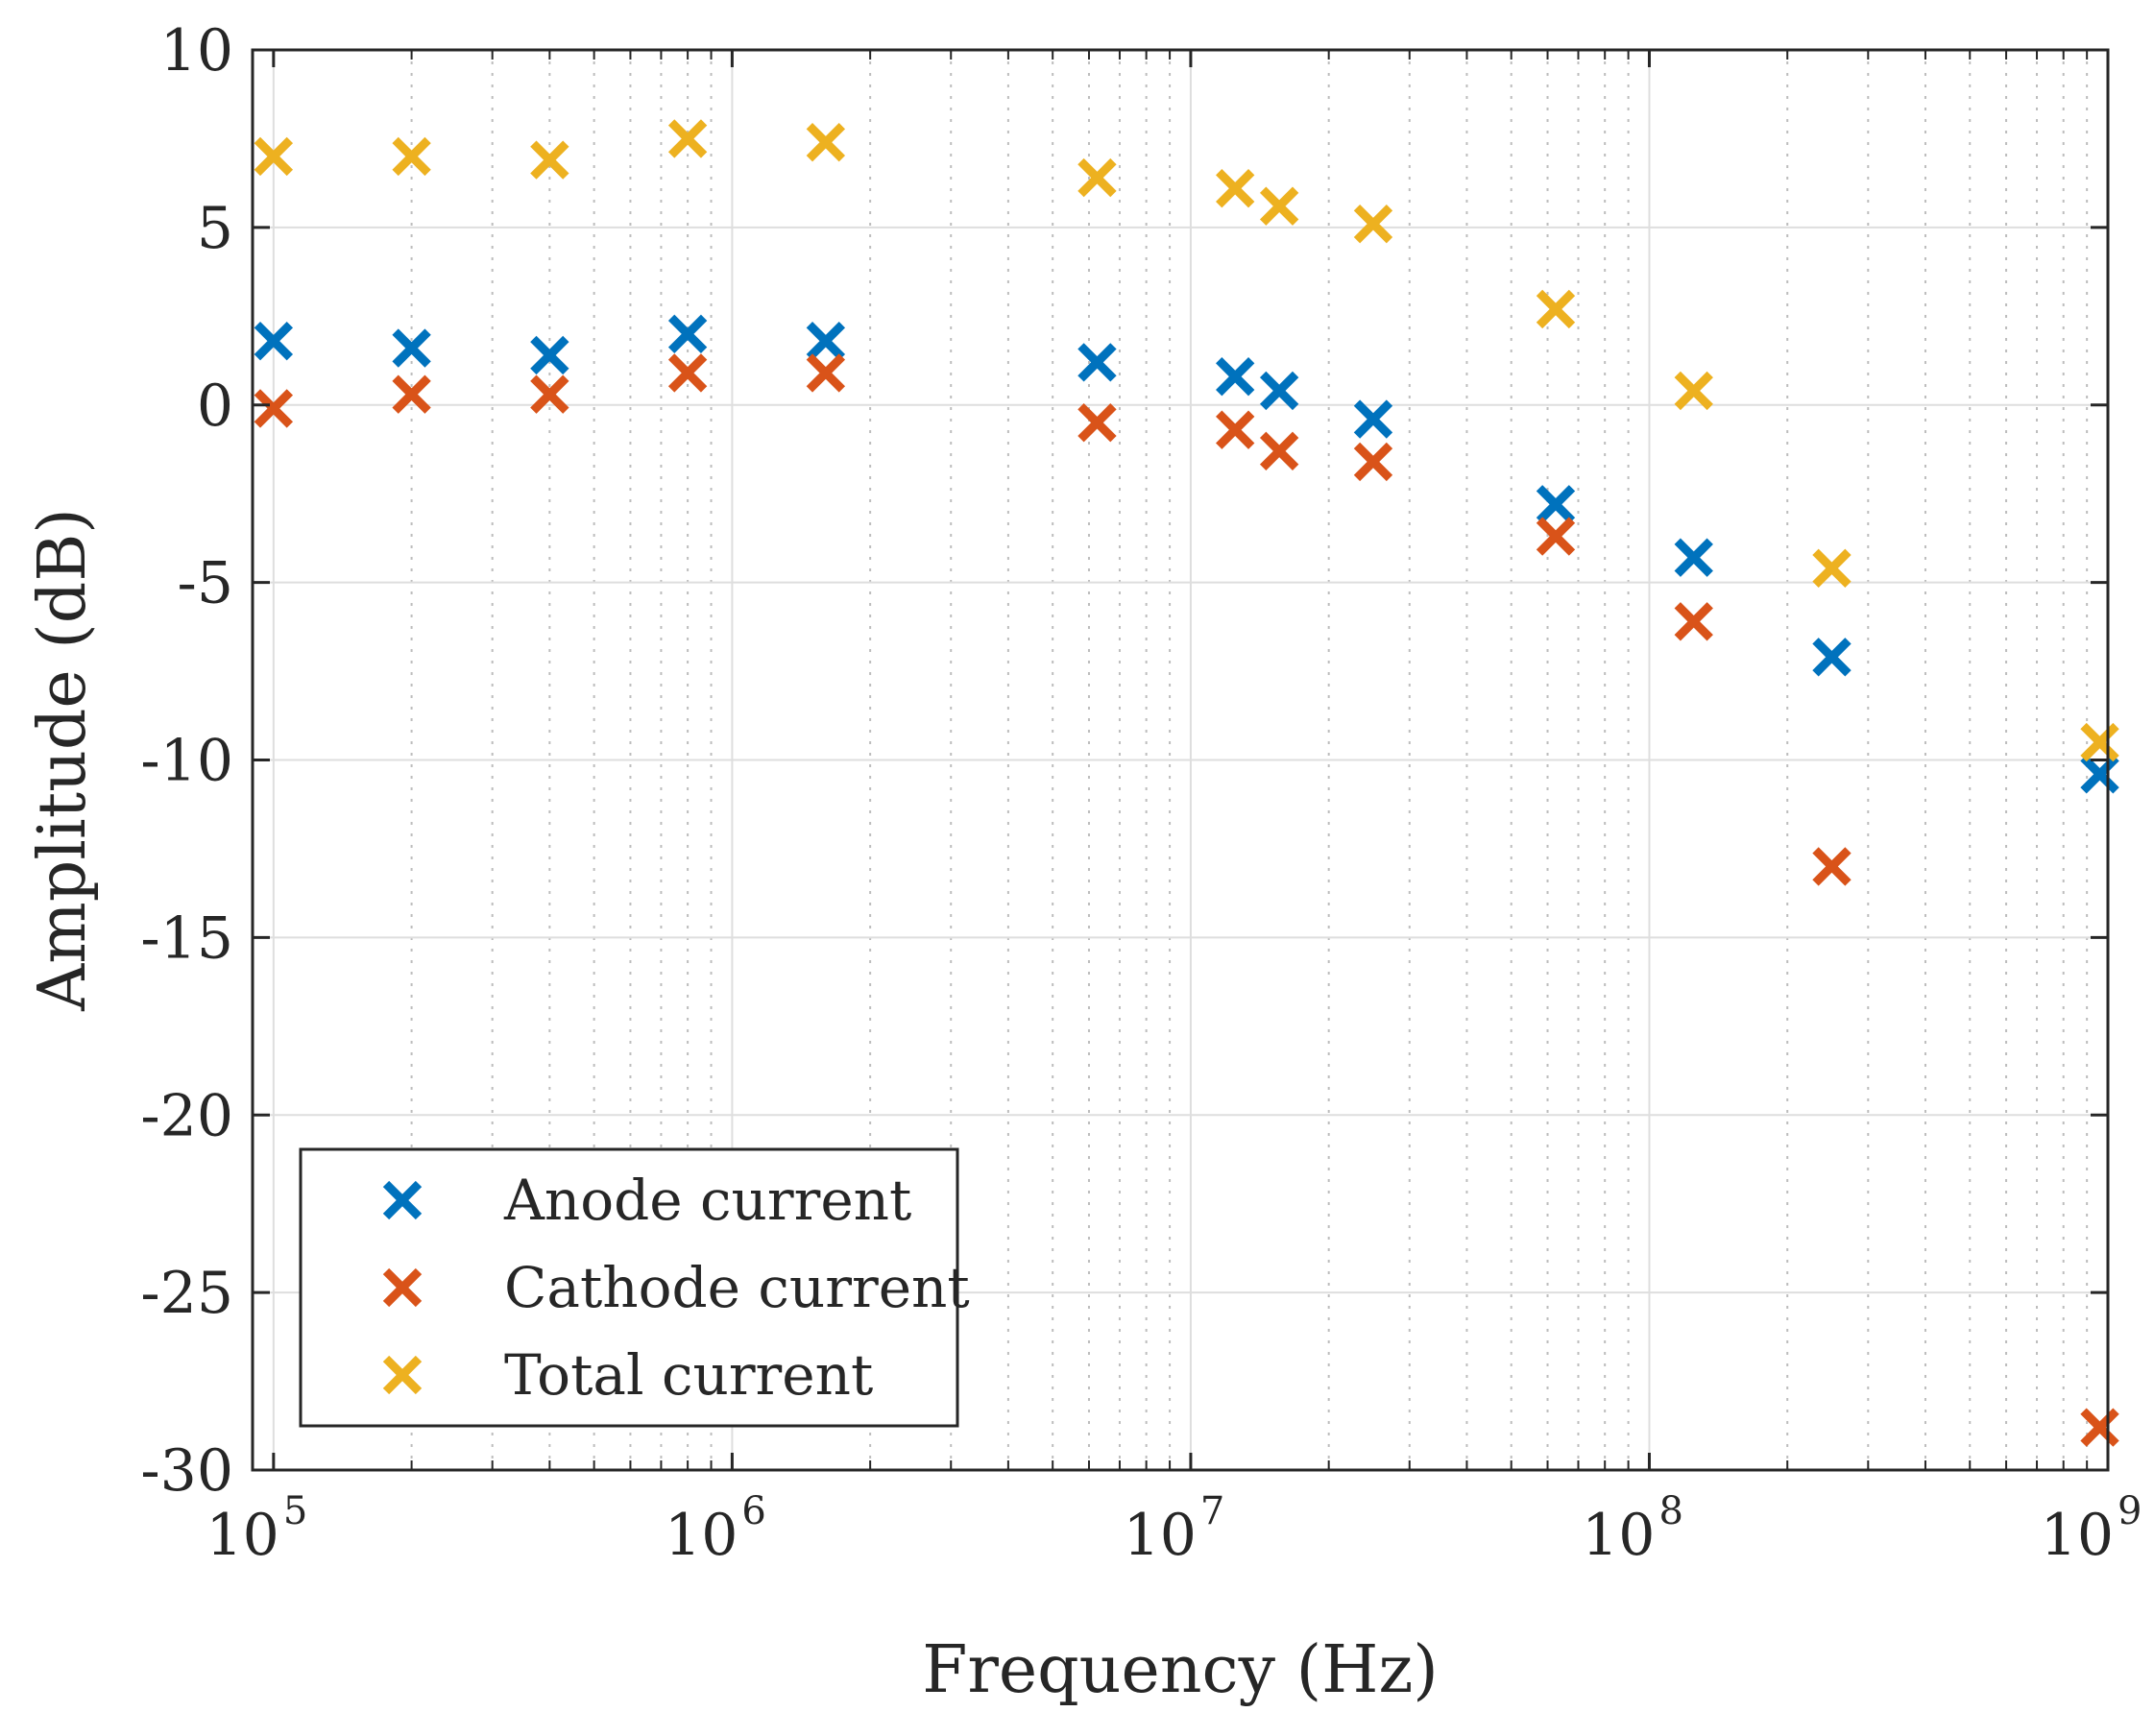 Image resolution: width=2154 pixels, height=1736 pixels. I want to click on y-tick-label: -30, so click(186, 1471).